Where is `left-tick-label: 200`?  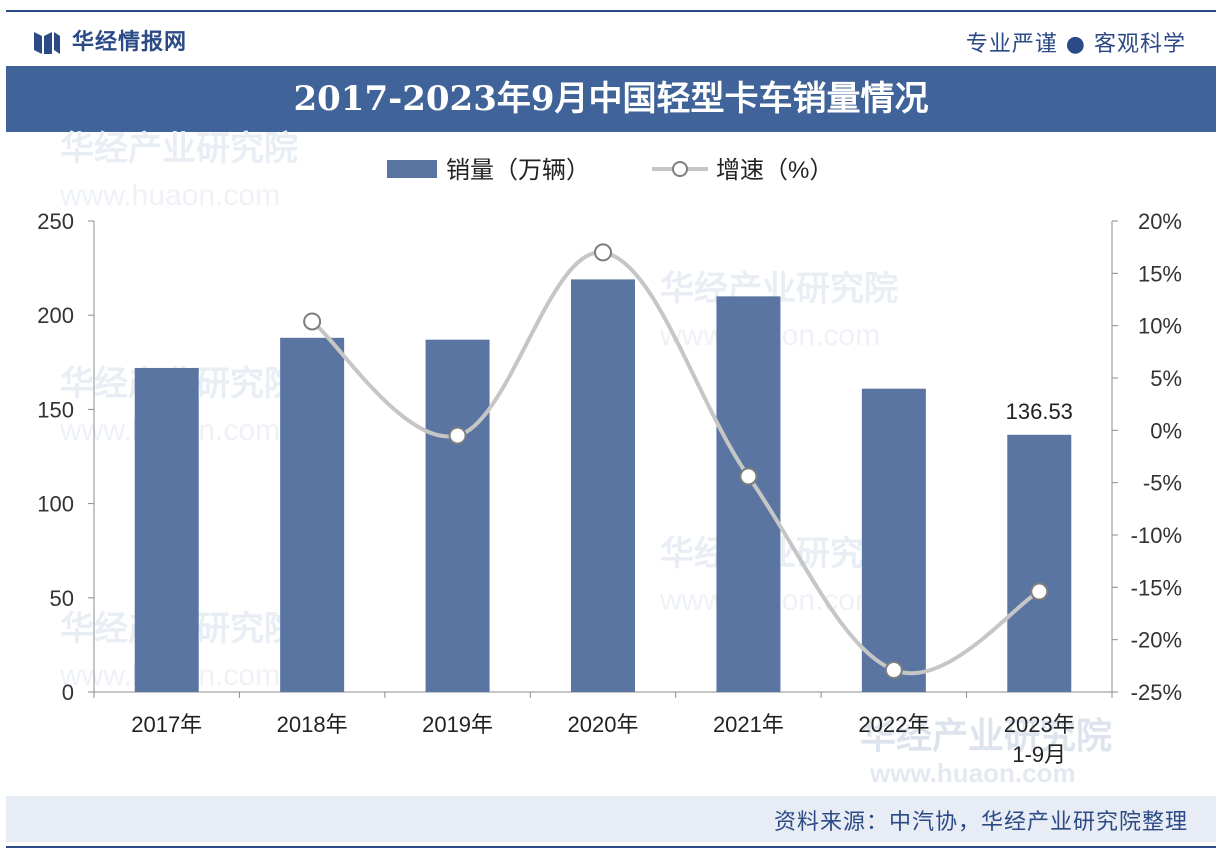
left-tick-label: 200 is located at coordinates (55, 315).